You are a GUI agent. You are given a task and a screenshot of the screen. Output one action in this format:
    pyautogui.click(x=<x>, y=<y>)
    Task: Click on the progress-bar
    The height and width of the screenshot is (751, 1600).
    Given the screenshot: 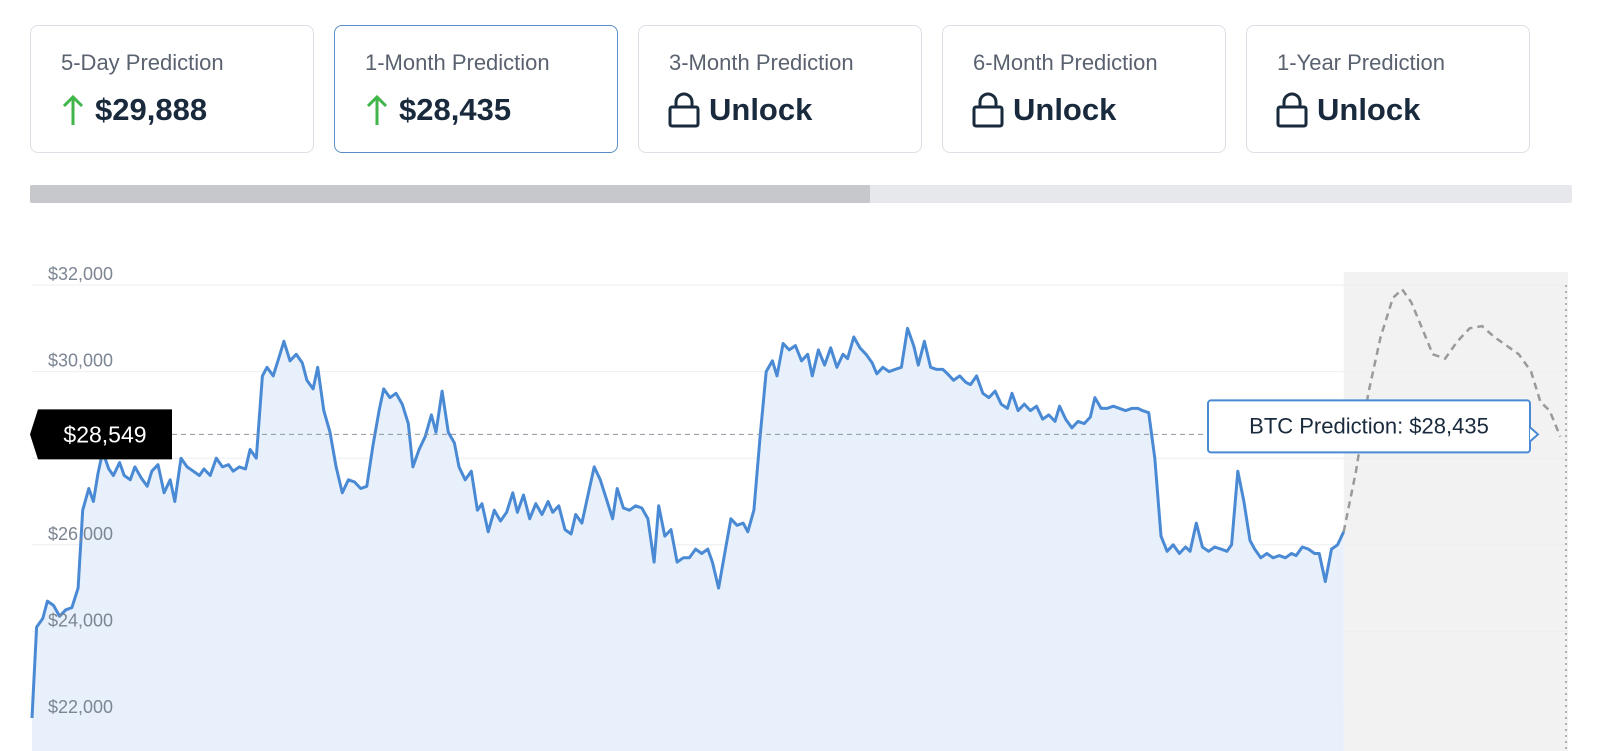 What is the action you would take?
    pyautogui.click(x=801, y=194)
    